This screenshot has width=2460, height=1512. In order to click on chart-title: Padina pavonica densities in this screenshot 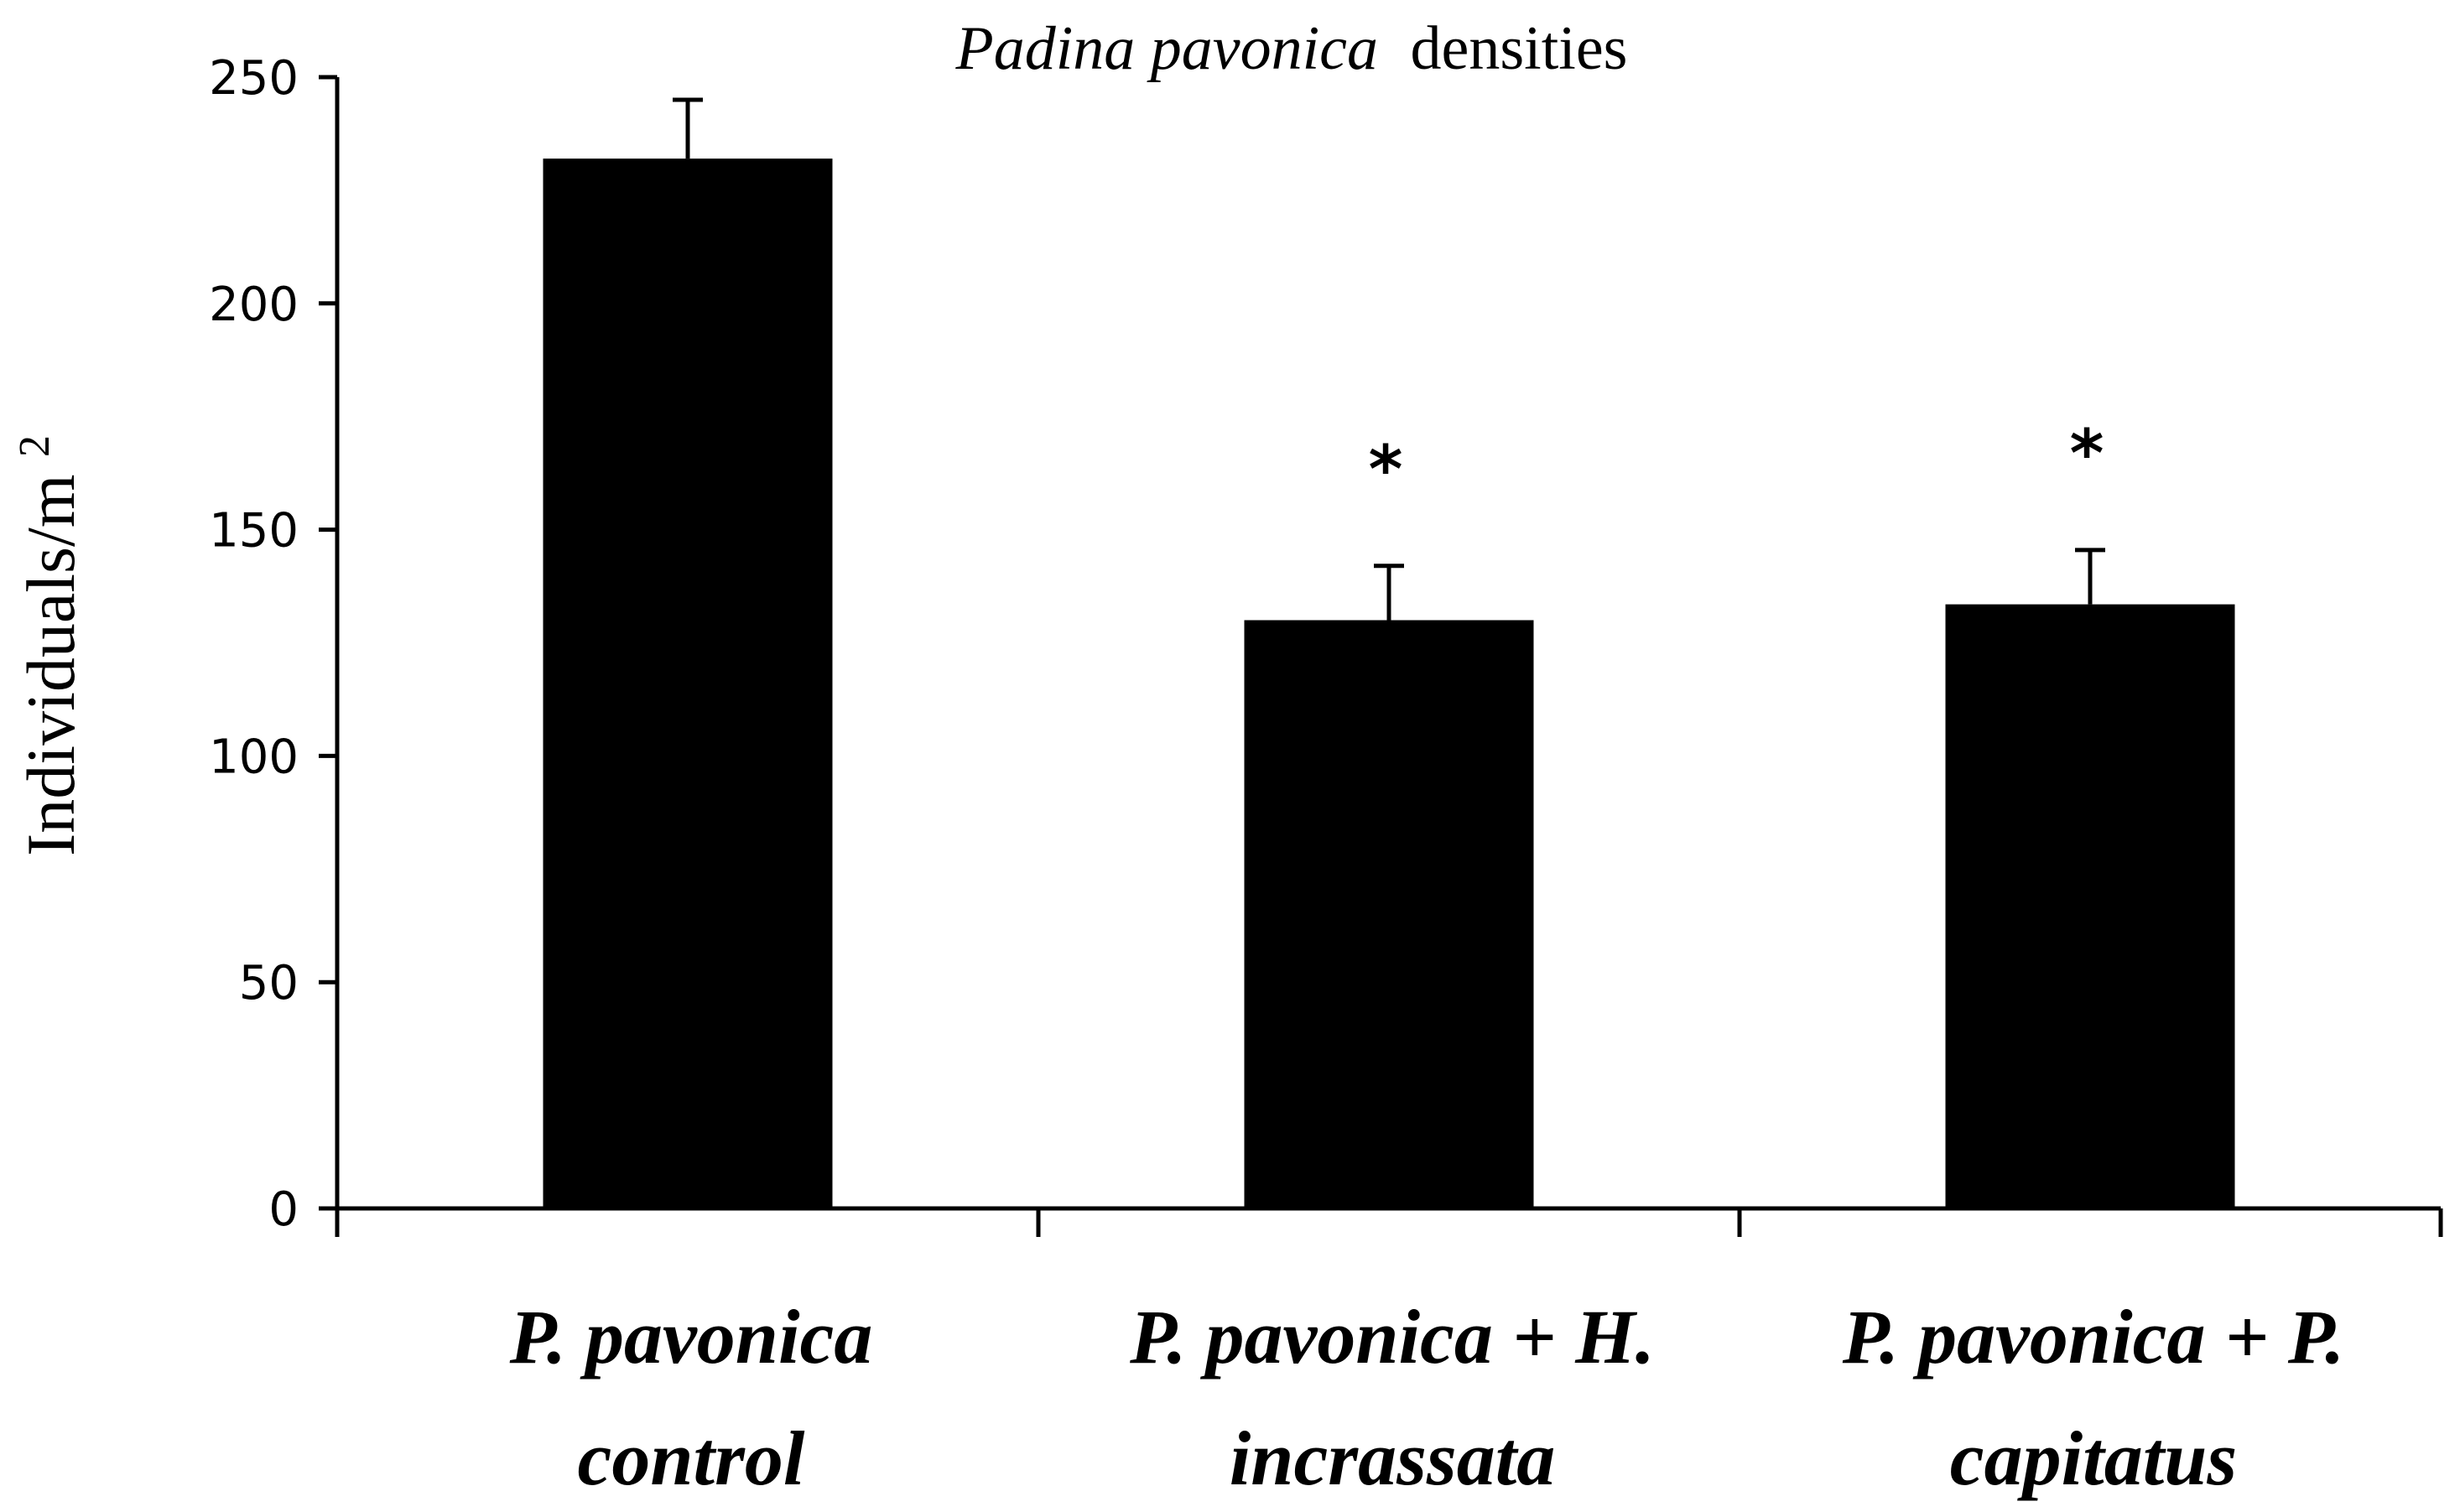, I will do `click(1291, 49)`.